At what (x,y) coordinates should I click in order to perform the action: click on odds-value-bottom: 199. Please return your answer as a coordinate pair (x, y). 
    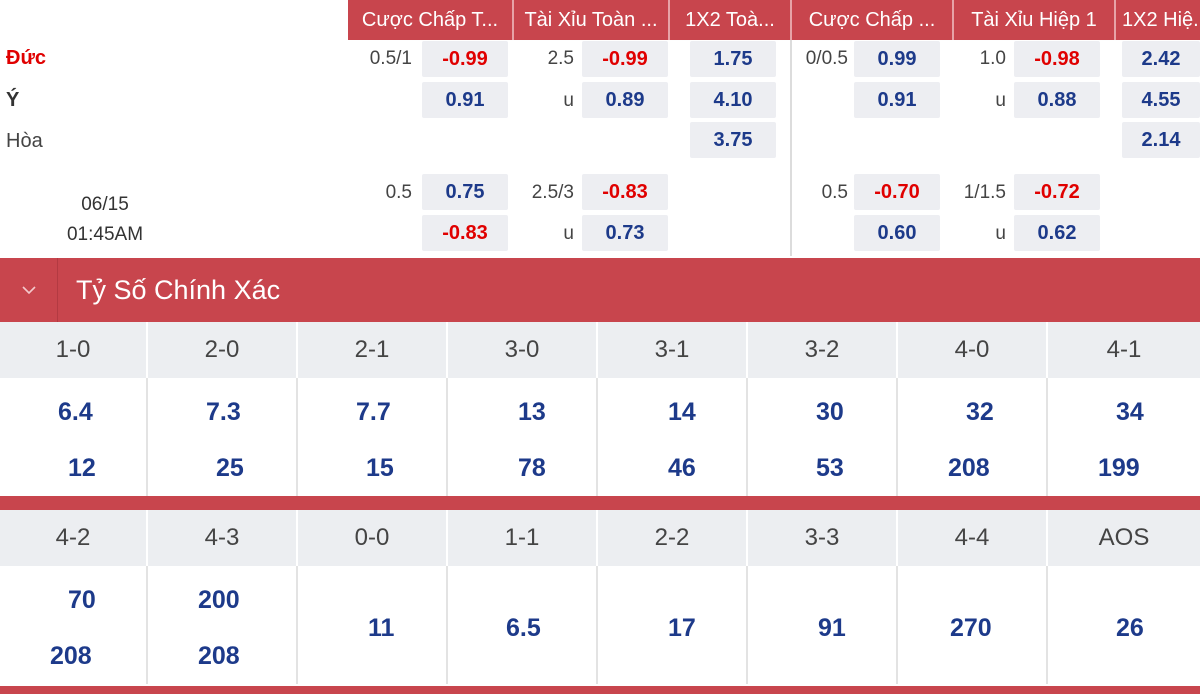
    Looking at the image, I should click on (1119, 468).